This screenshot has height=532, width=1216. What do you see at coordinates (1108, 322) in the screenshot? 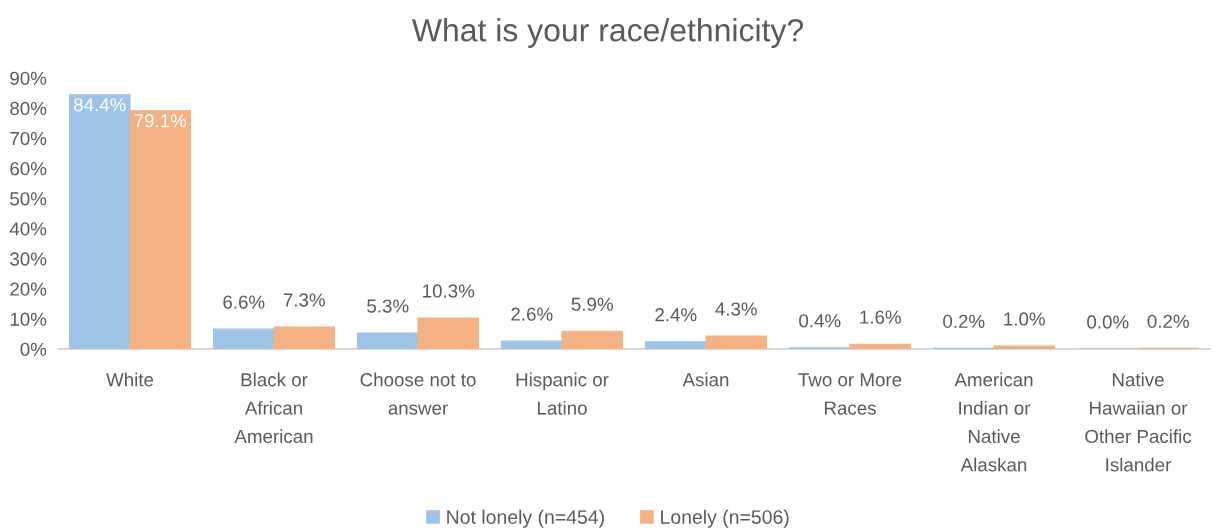
I see `data-label: 0.0%` at bounding box center [1108, 322].